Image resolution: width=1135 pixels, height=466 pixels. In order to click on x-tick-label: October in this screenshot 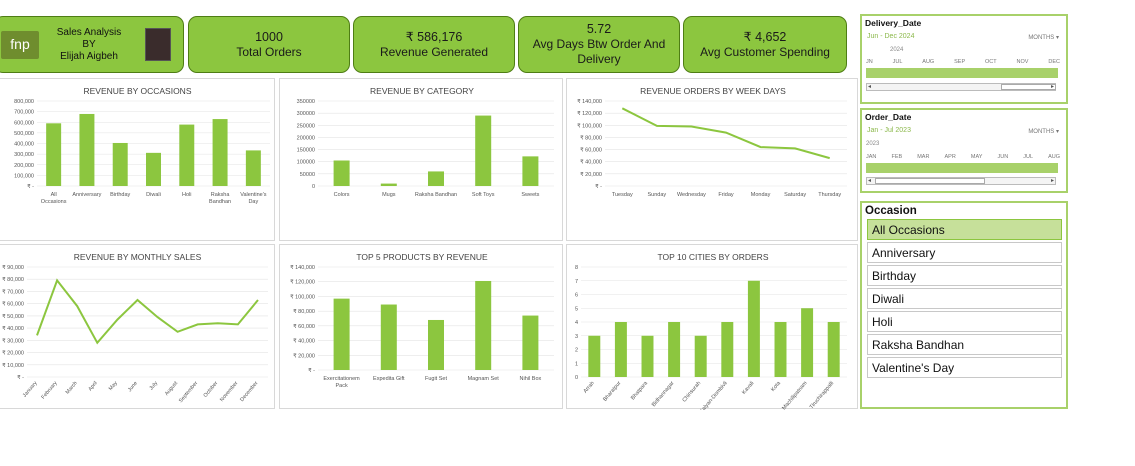, I will do `click(211, 389)`.